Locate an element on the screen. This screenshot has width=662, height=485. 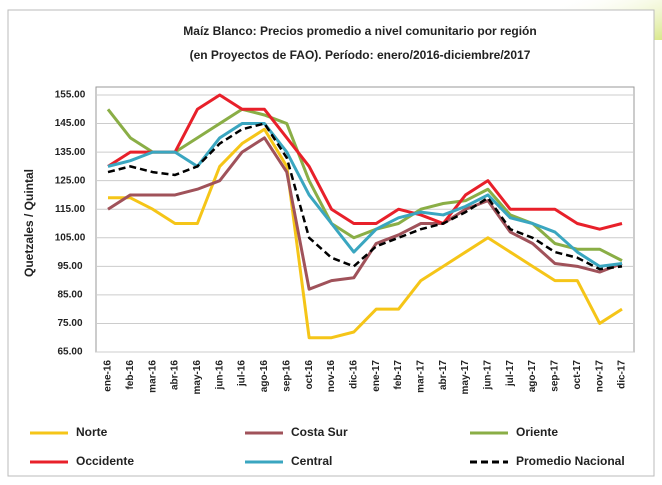
x-tick-label: feb-16 is located at coordinates (130, 375).